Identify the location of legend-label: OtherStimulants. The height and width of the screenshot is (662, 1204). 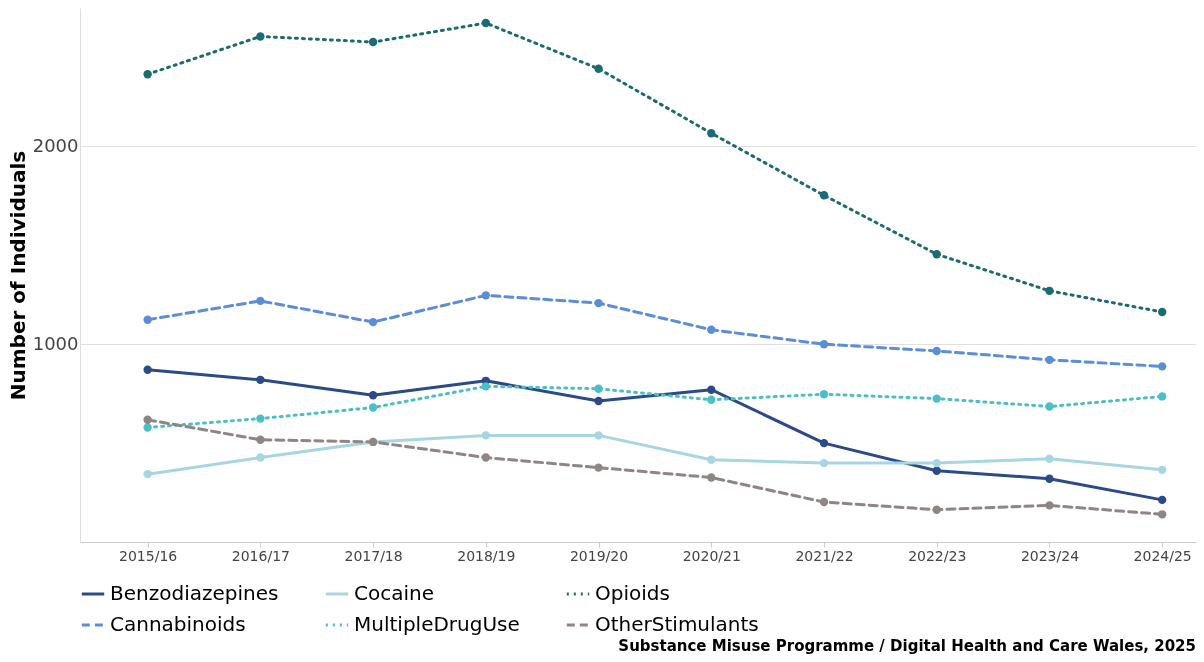
(677, 624).